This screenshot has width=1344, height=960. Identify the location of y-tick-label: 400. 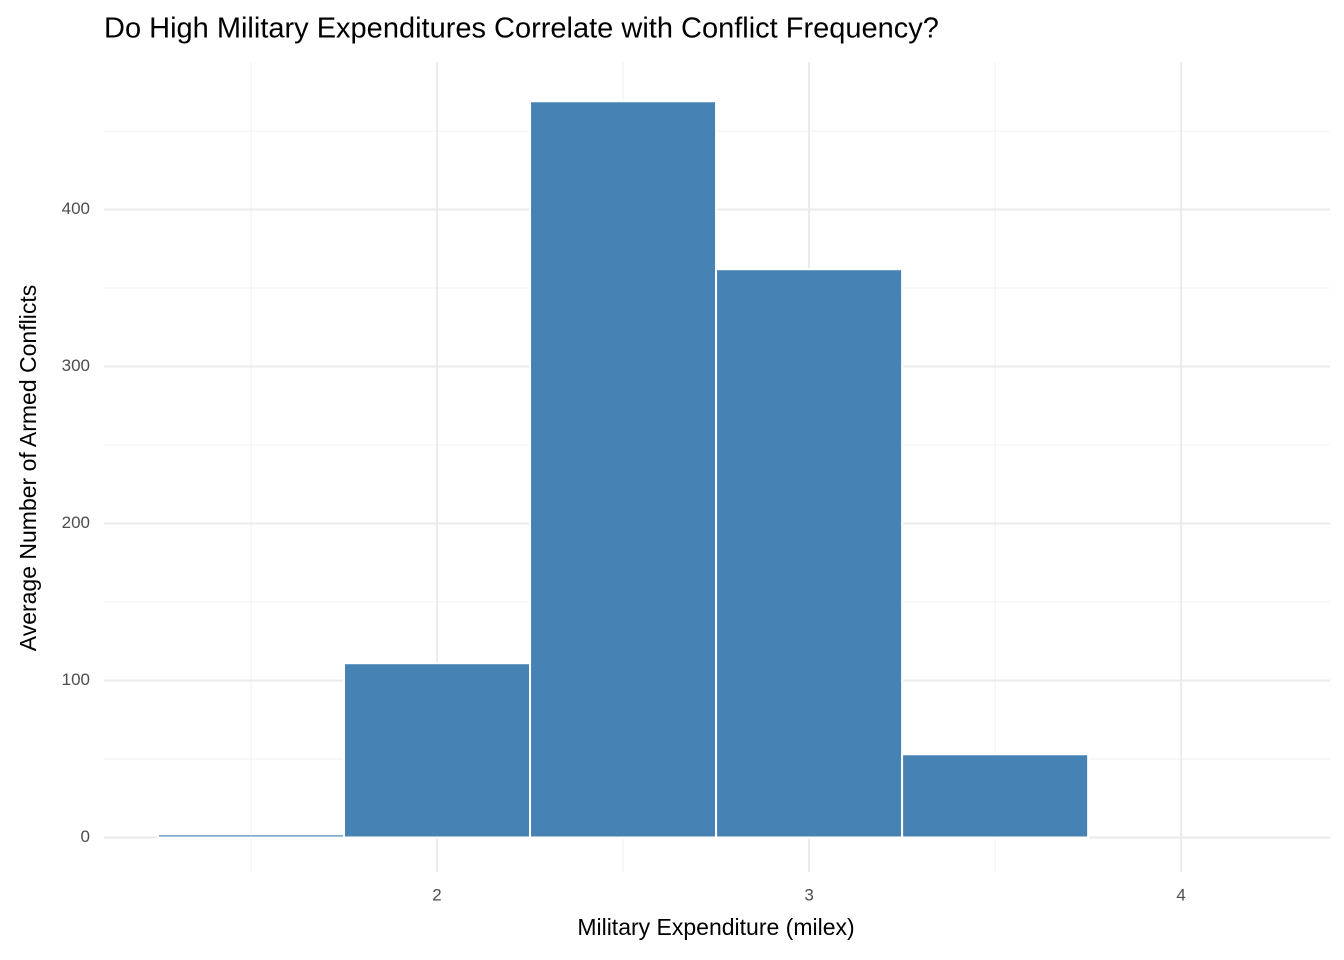
(76, 208).